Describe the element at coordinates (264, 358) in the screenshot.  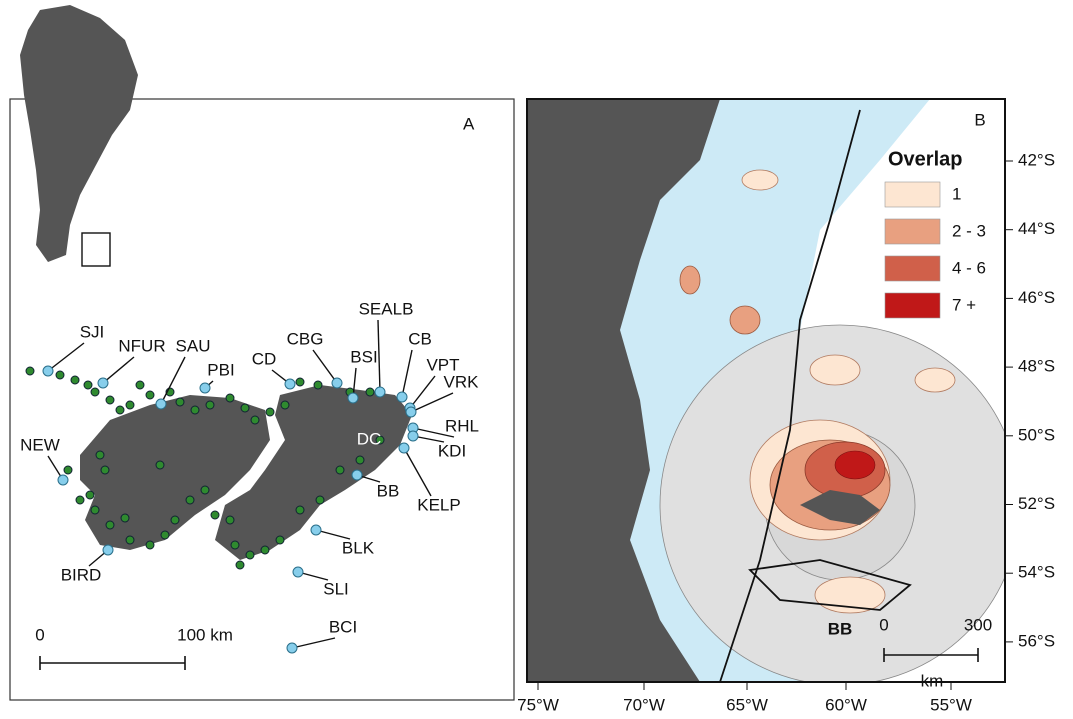
I see `site-label: CD` at that location.